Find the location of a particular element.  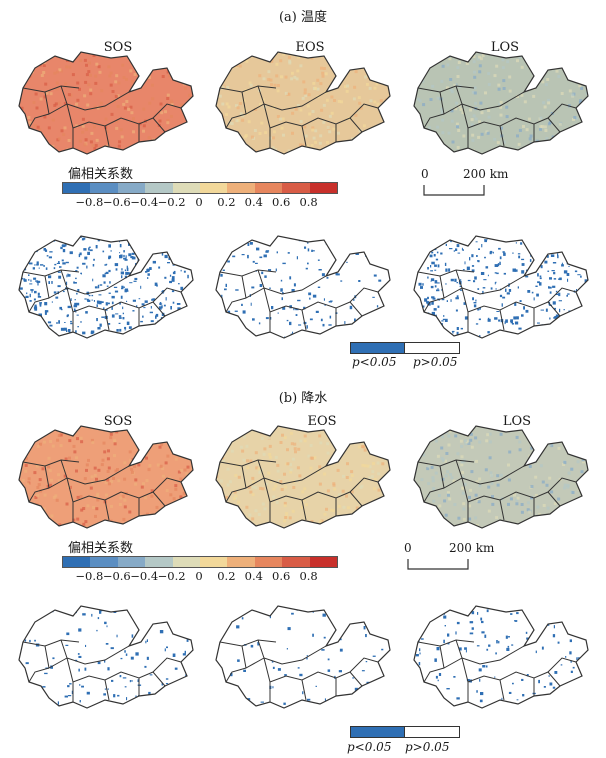

sig-legend-blue-a is located at coordinates (378, 348).